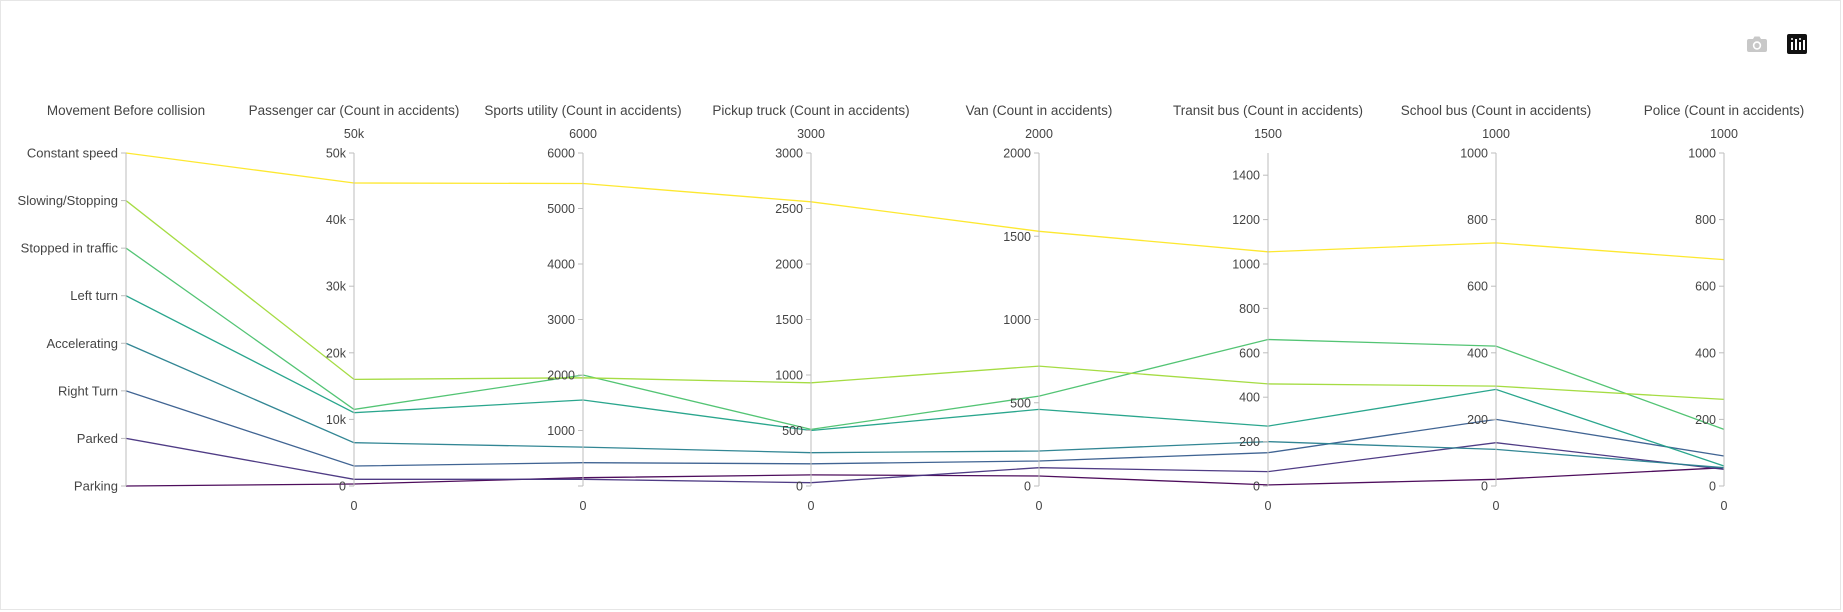  I want to click on axis-6-tick-label: 800, so click(1249, 309).